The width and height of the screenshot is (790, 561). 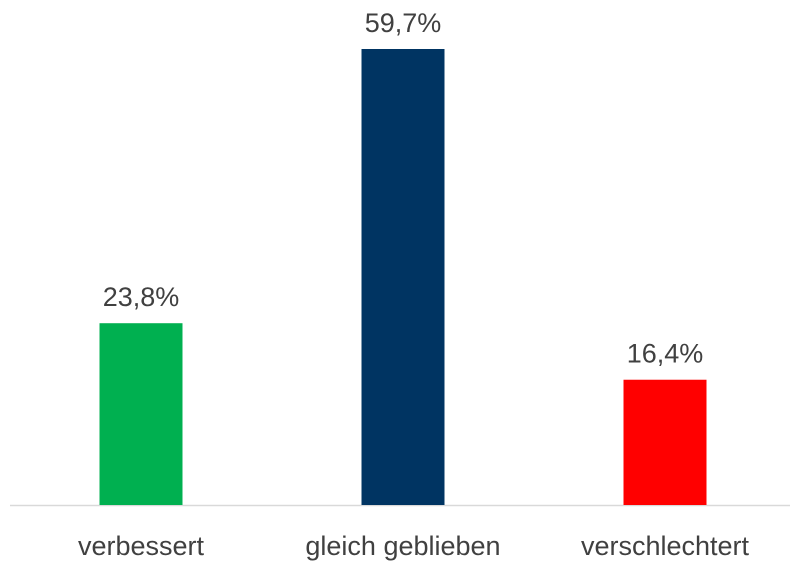 I want to click on x-tick-label: verschlechtert, so click(x=665, y=546).